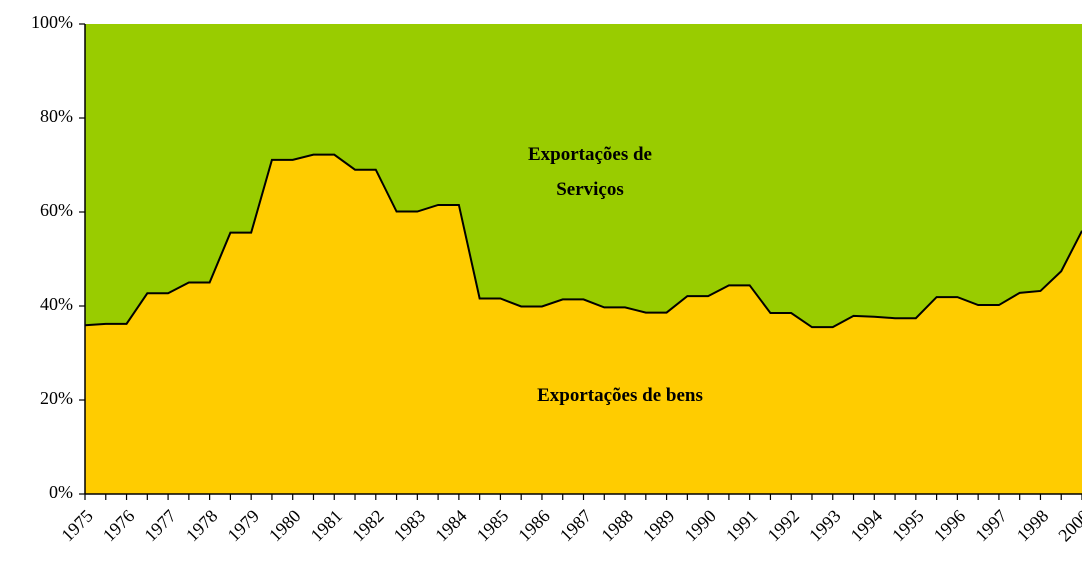 This screenshot has height=568, width=1082. What do you see at coordinates (867, 526) in the screenshot?
I see `x-tick-label: 1994` at bounding box center [867, 526].